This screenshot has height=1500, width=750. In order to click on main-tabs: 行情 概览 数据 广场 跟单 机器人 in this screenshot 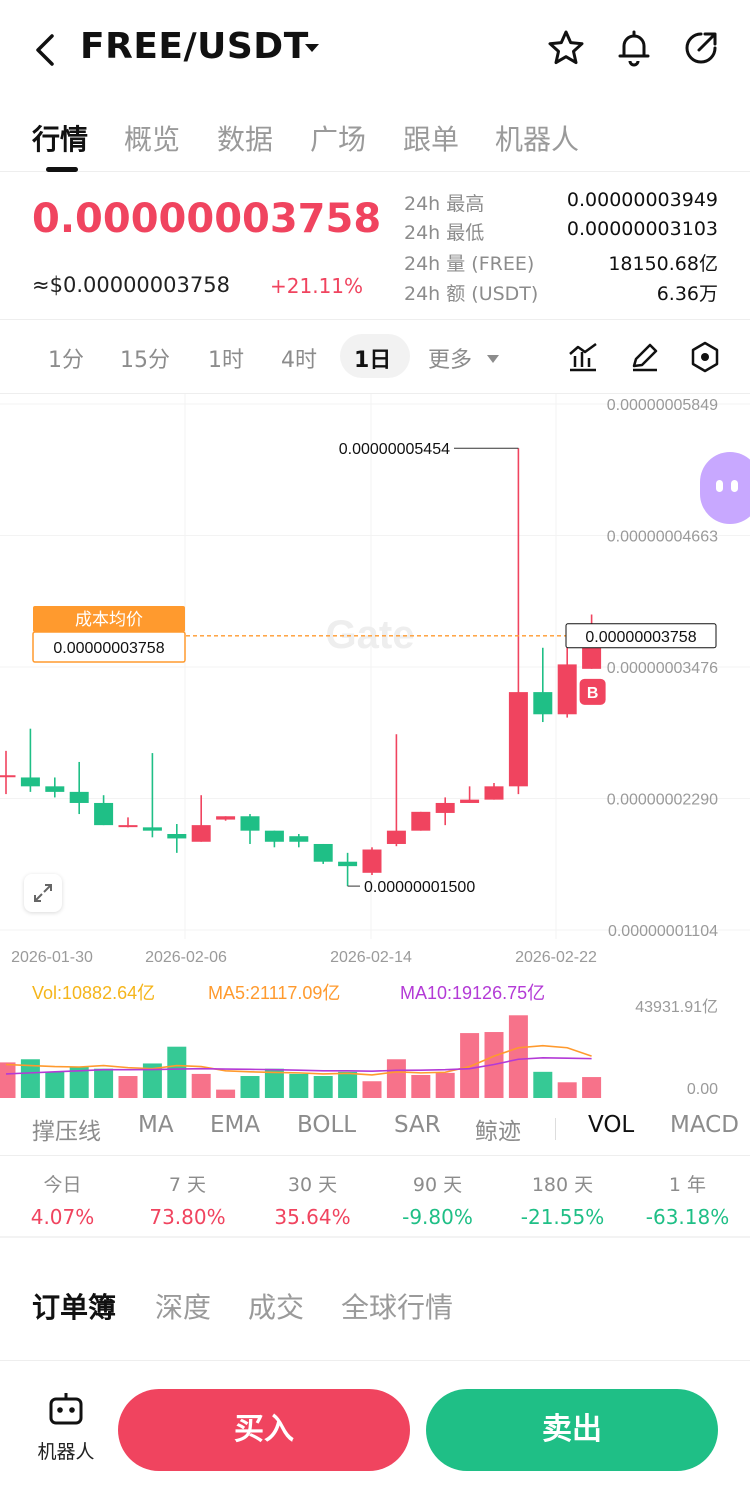, I will do `click(375, 136)`.